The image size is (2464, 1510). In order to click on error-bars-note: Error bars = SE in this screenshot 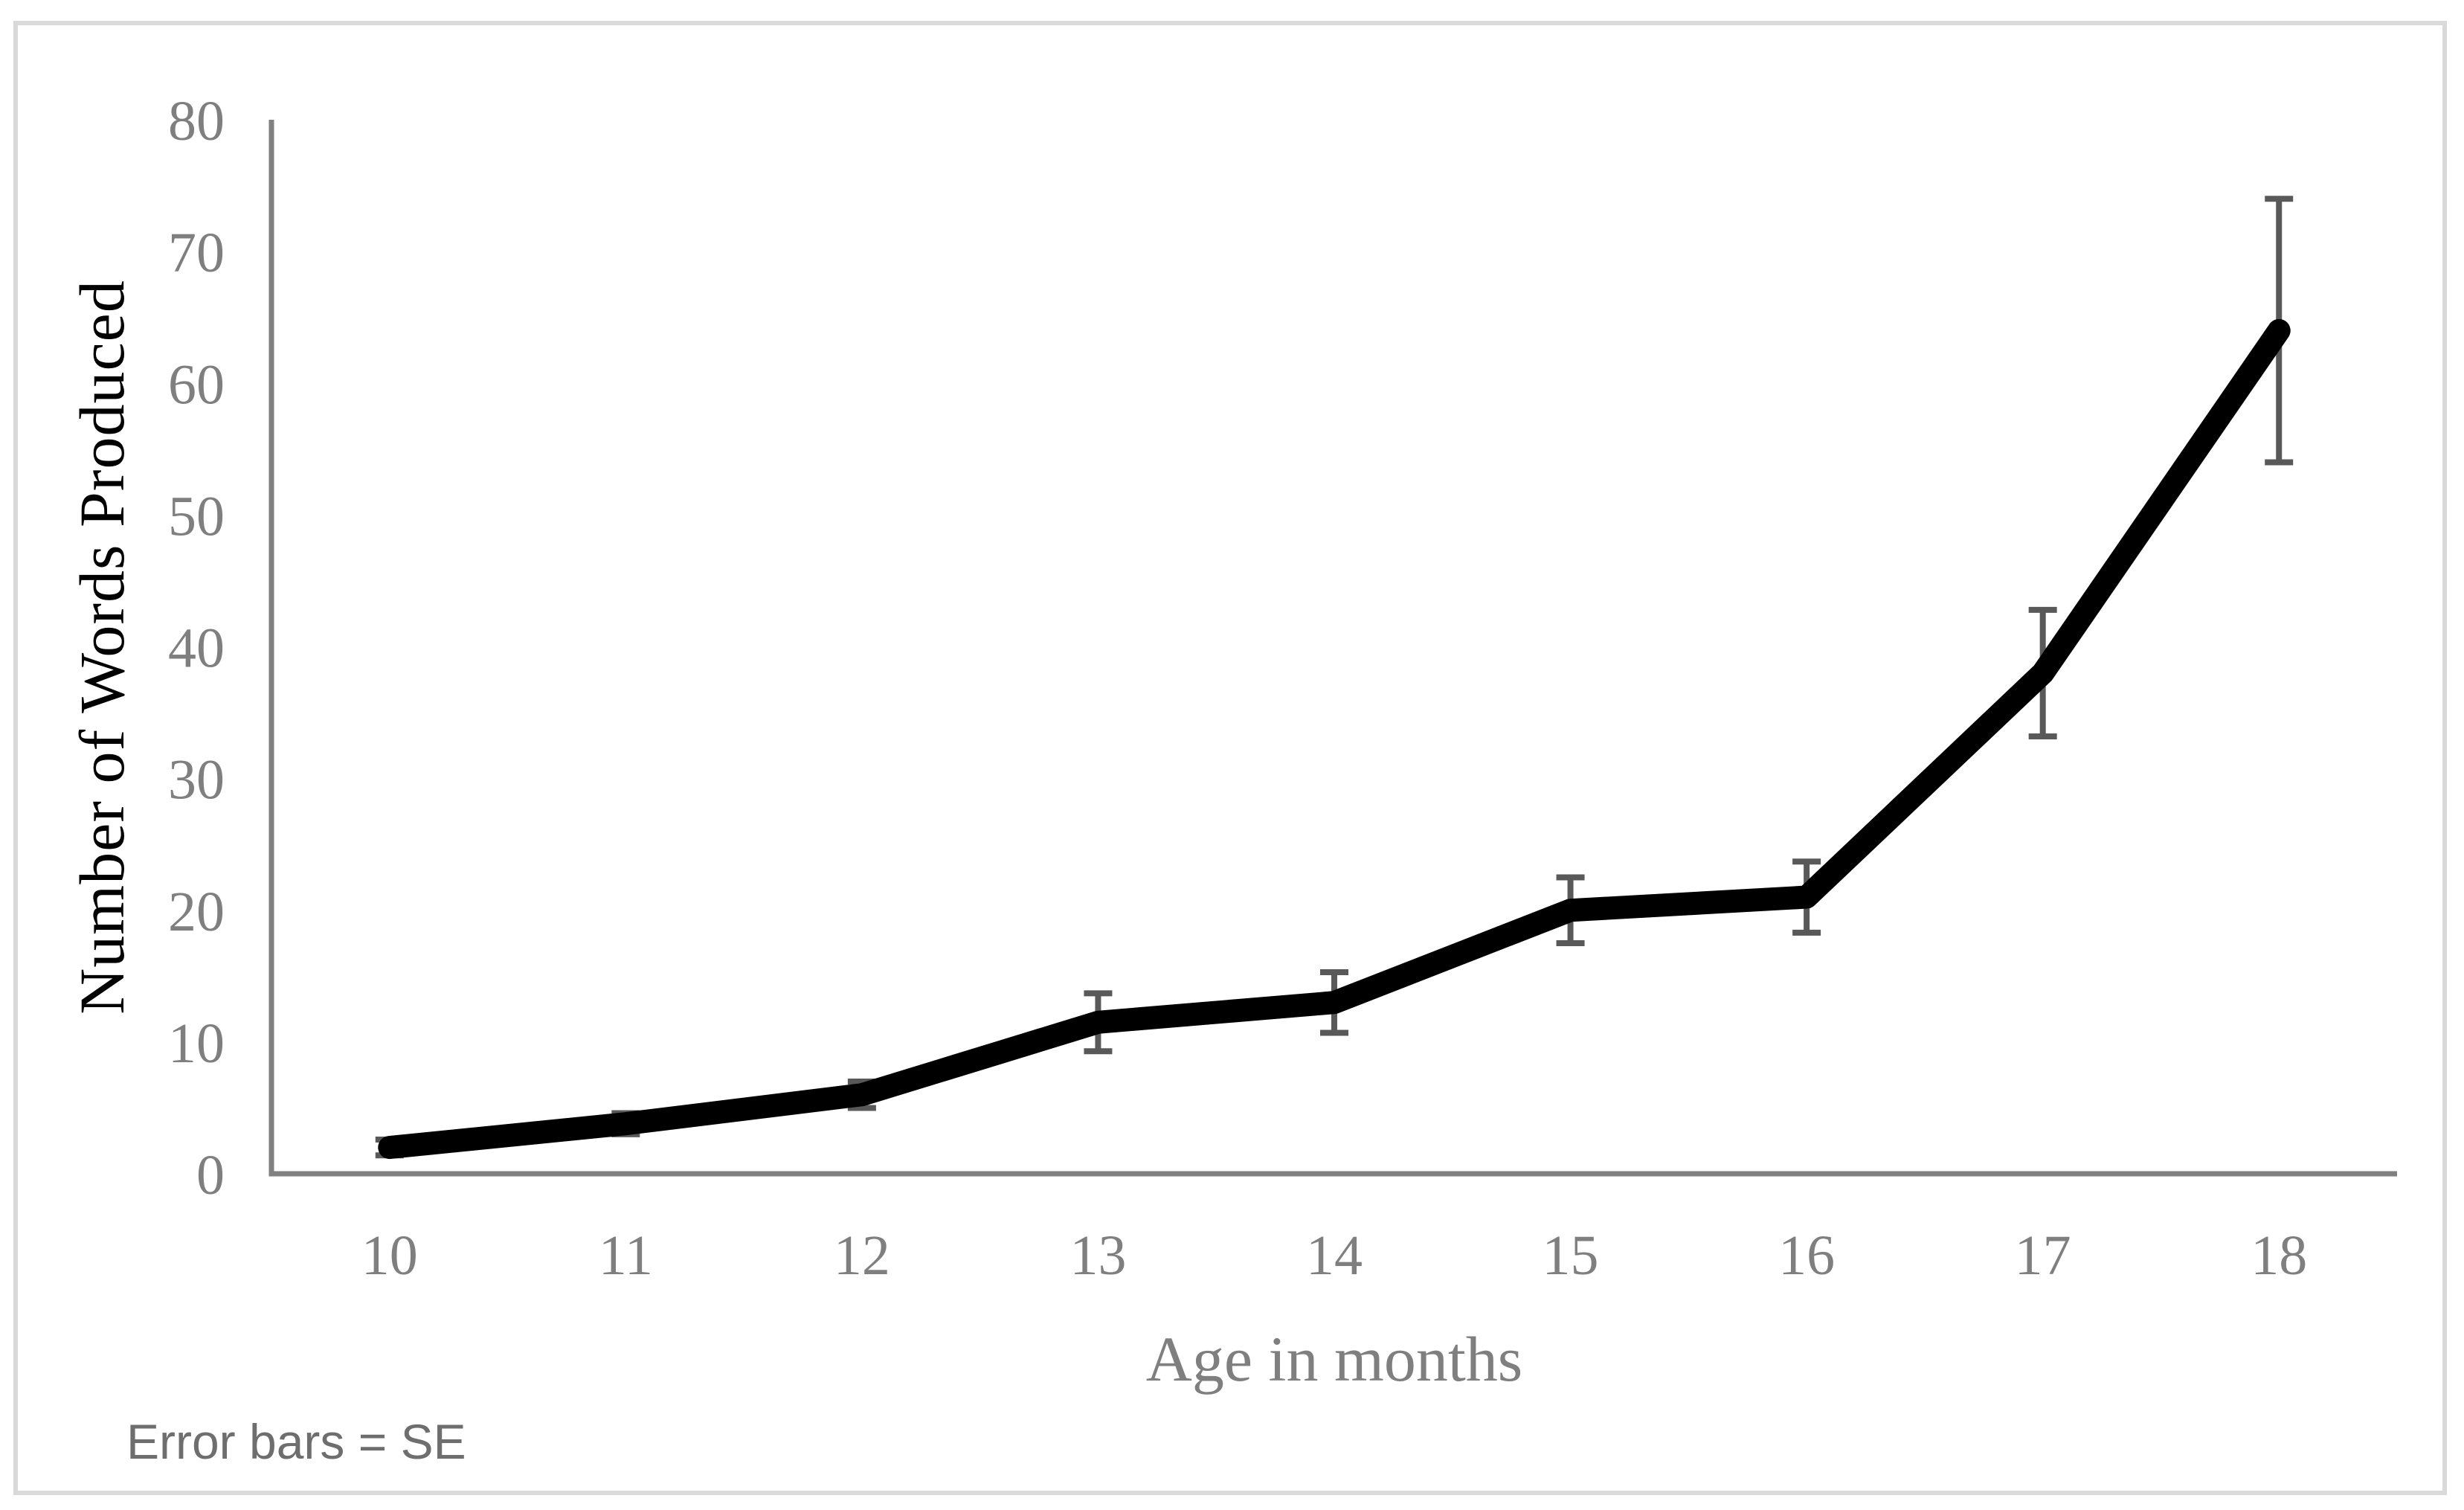, I will do `click(296, 1441)`.